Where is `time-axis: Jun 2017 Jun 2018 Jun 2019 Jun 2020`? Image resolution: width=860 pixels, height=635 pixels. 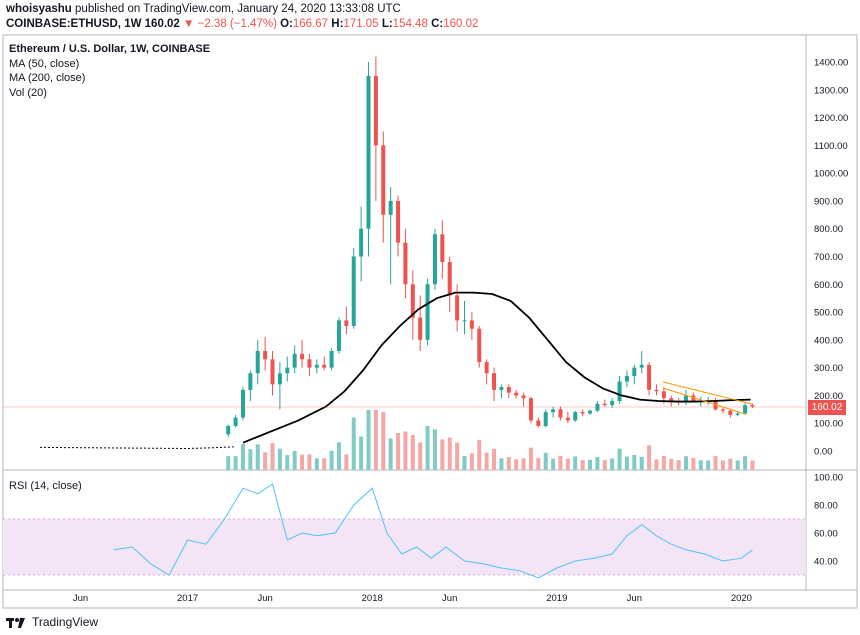
time-axis: Jun 2017 Jun 2018 Jun 2019 Jun 2020 is located at coordinates (412, 598).